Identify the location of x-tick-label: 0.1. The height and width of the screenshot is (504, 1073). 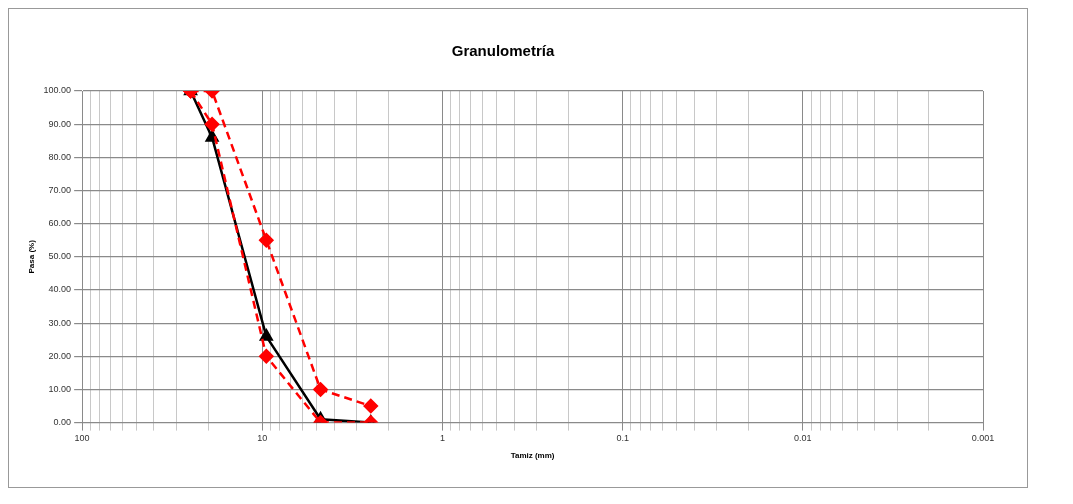
(622, 438).